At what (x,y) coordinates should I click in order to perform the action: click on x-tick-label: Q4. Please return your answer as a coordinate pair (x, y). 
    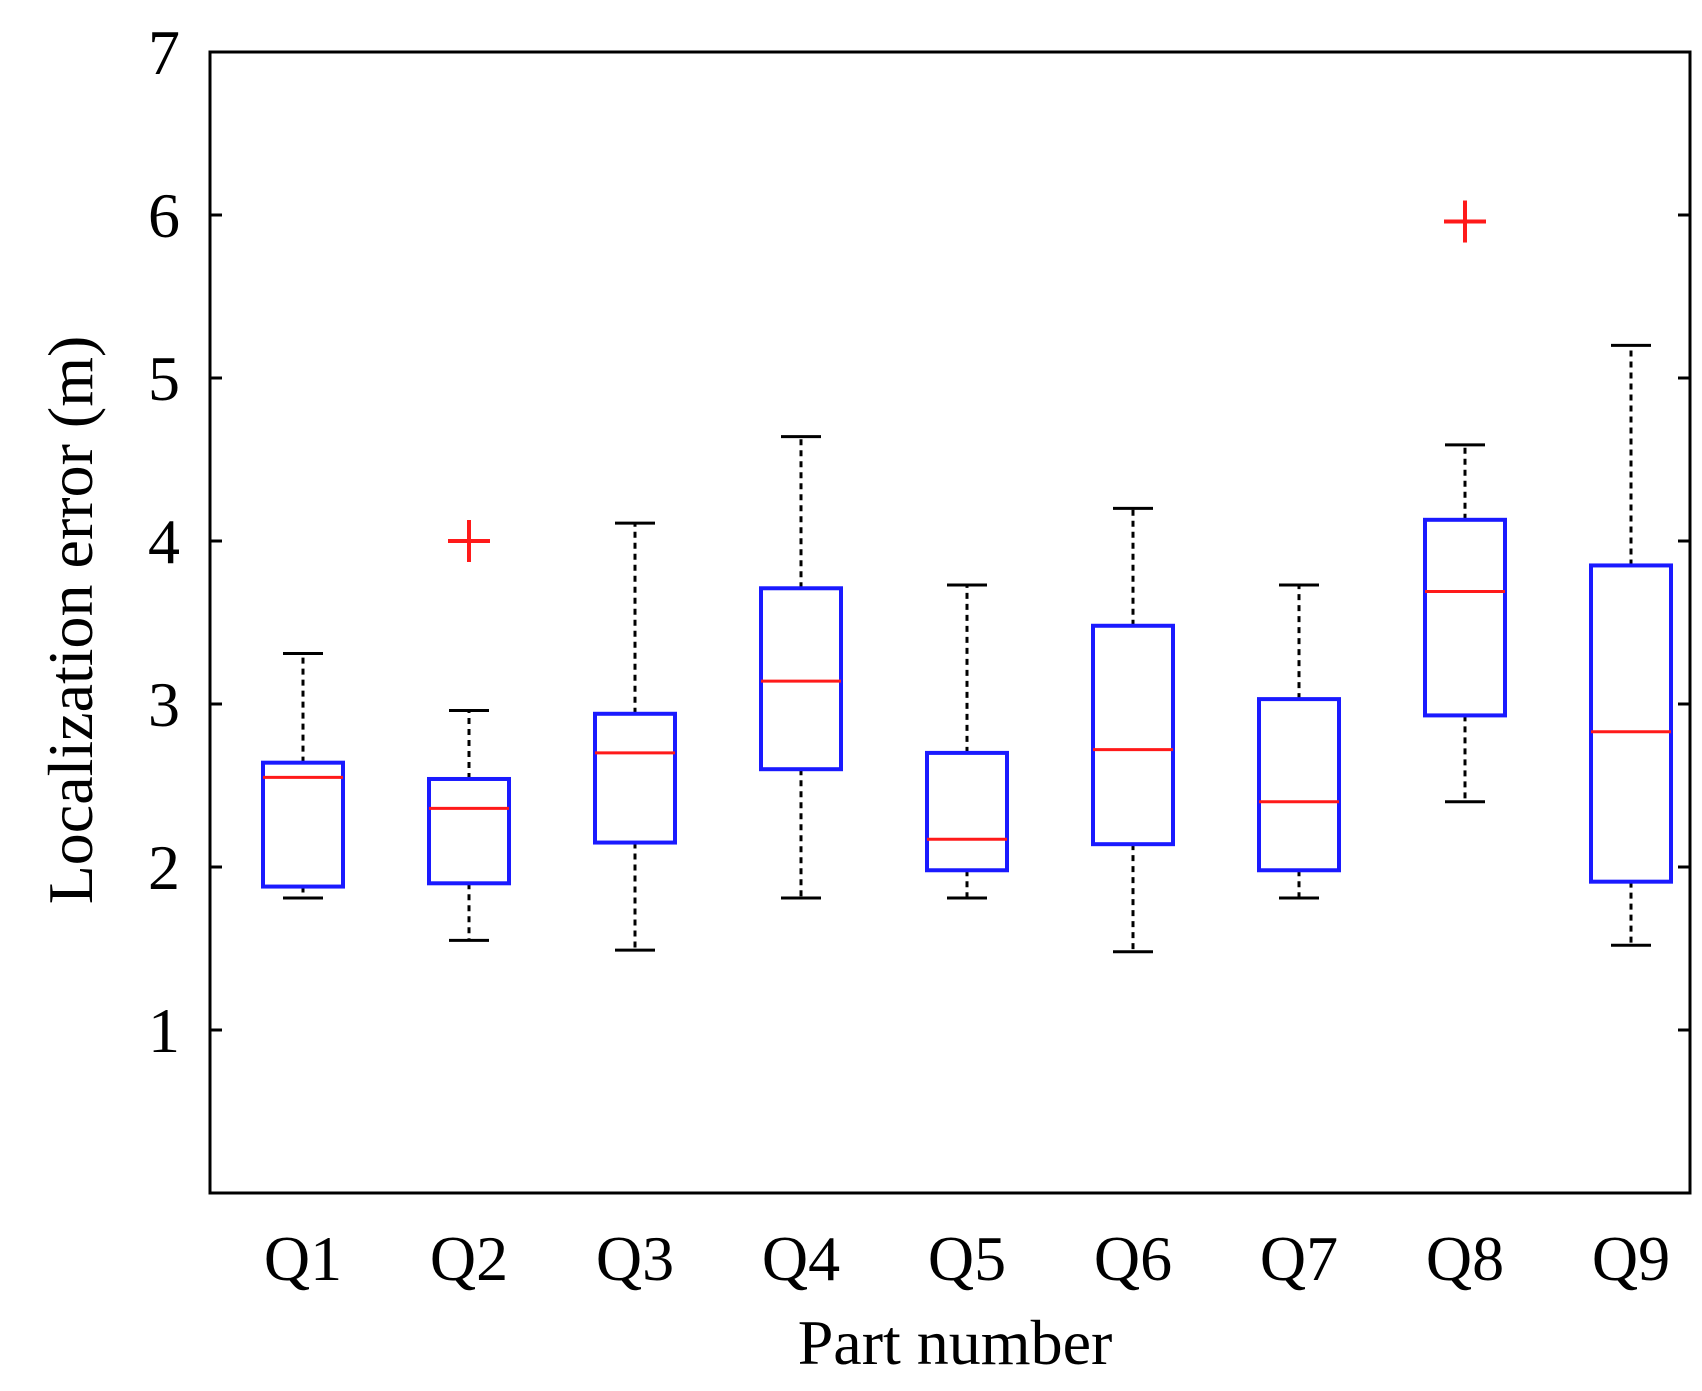
    Looking at the image, I should click on (801, 1258).